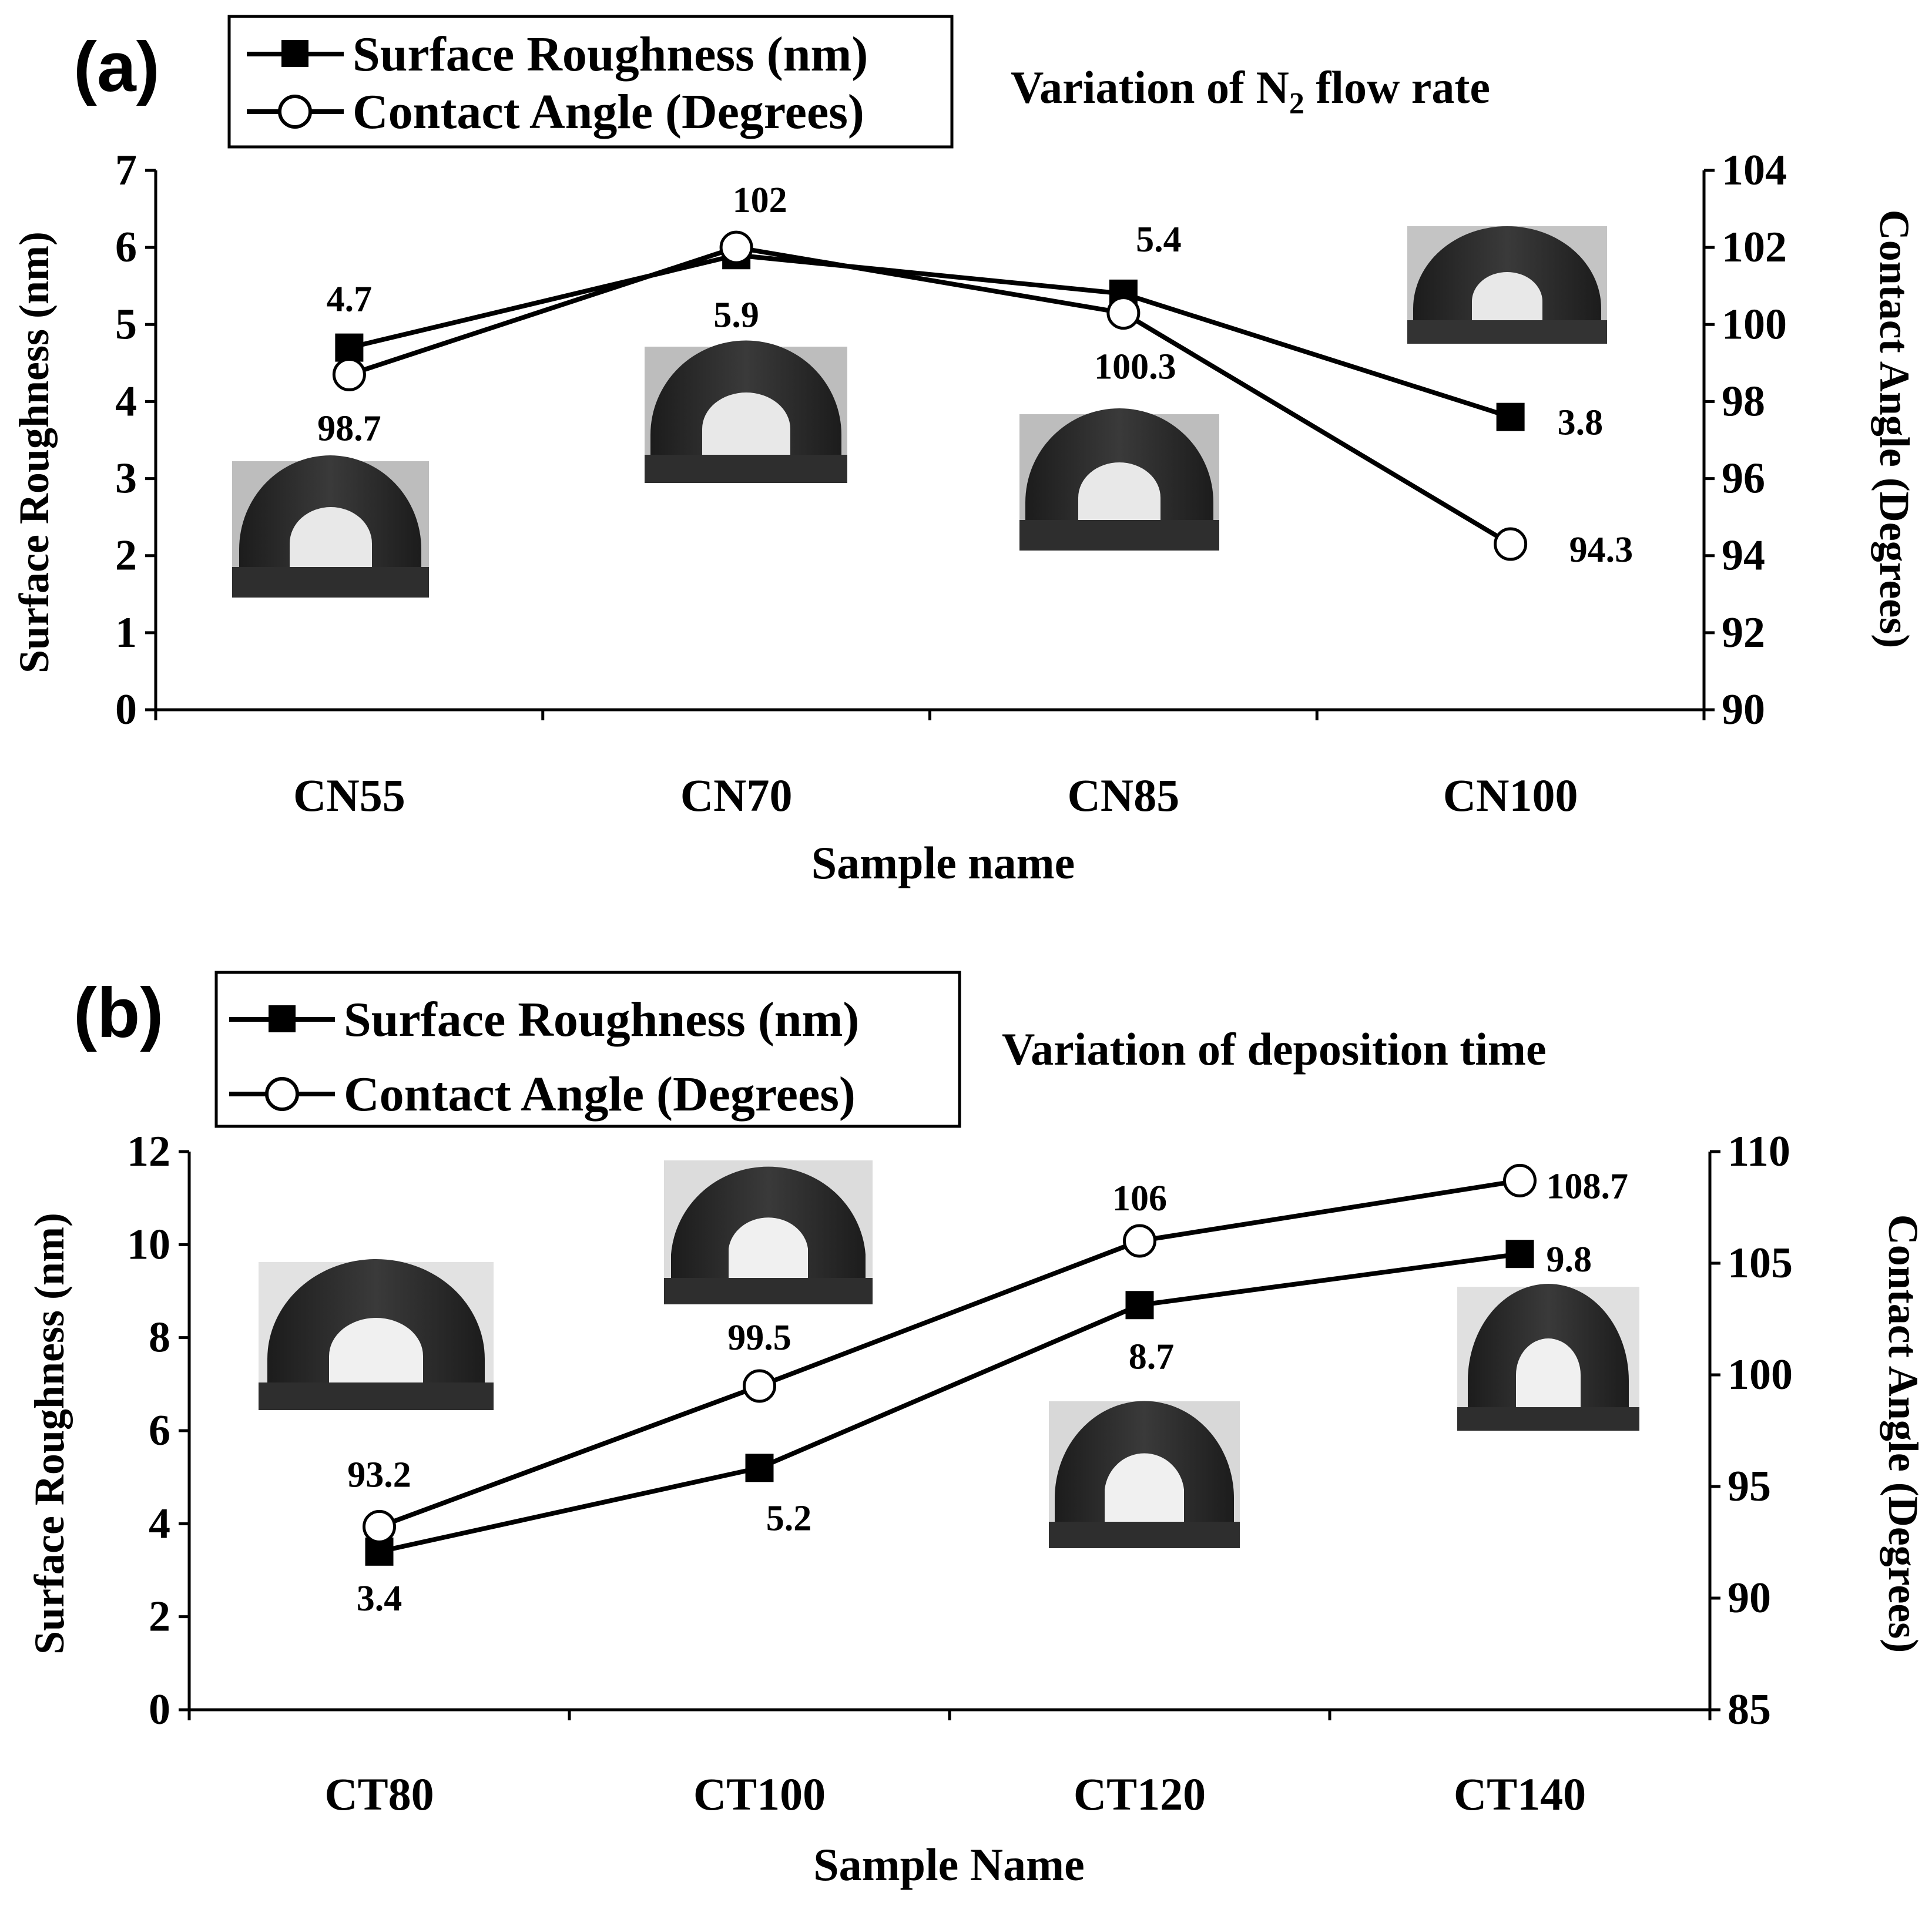 The height and width of the screenshot is (1906, 1932). What do you see at coordinates (1588, 1186) in the screenshot?
I see `contact-angle-data-label-ct140: 108.7` at bounding box center [1588, 1186].